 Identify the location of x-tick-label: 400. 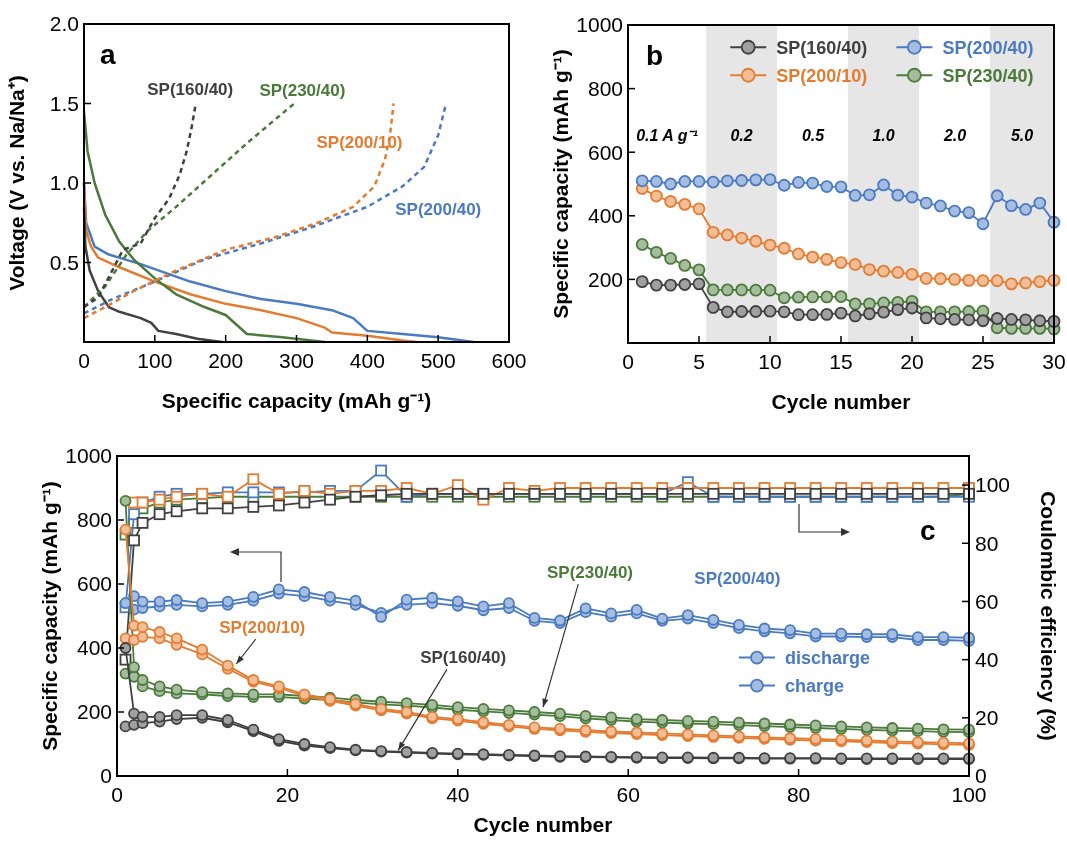
(367, 360).